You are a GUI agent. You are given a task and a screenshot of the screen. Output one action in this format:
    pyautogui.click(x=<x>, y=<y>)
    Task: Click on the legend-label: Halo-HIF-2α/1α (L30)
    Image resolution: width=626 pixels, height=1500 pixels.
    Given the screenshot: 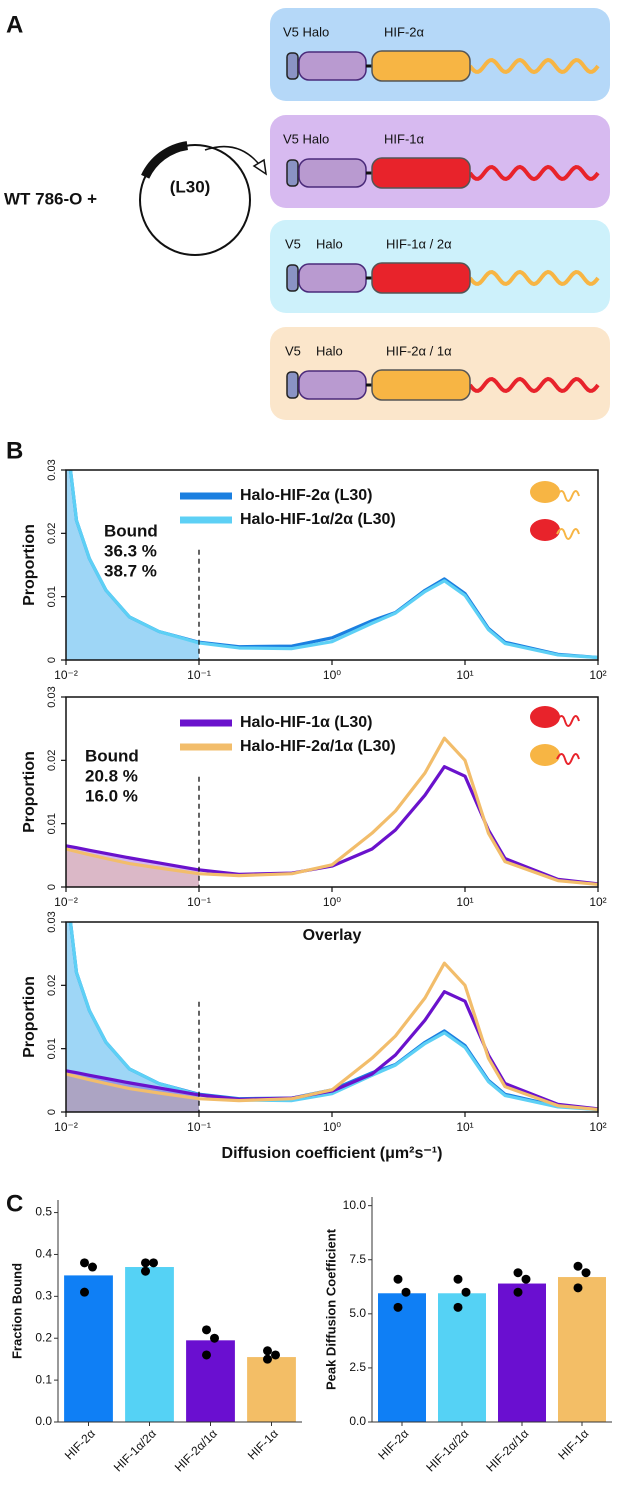 What is the action you would take?
    pyautogui.click(x=318, y=746)
    